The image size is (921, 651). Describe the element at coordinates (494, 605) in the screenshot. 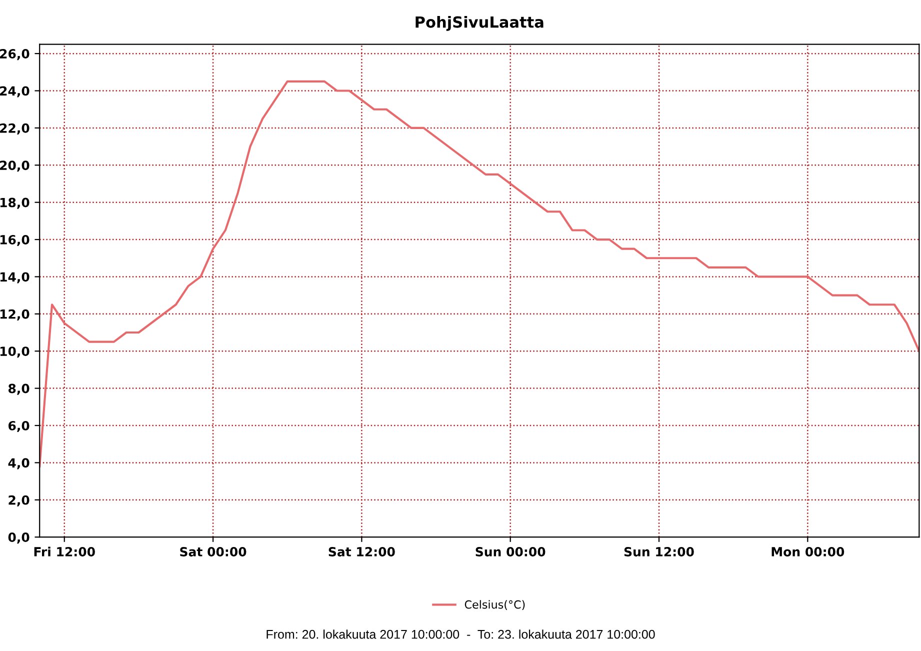

I see `legend-label: Celsius(°C)` at that location.